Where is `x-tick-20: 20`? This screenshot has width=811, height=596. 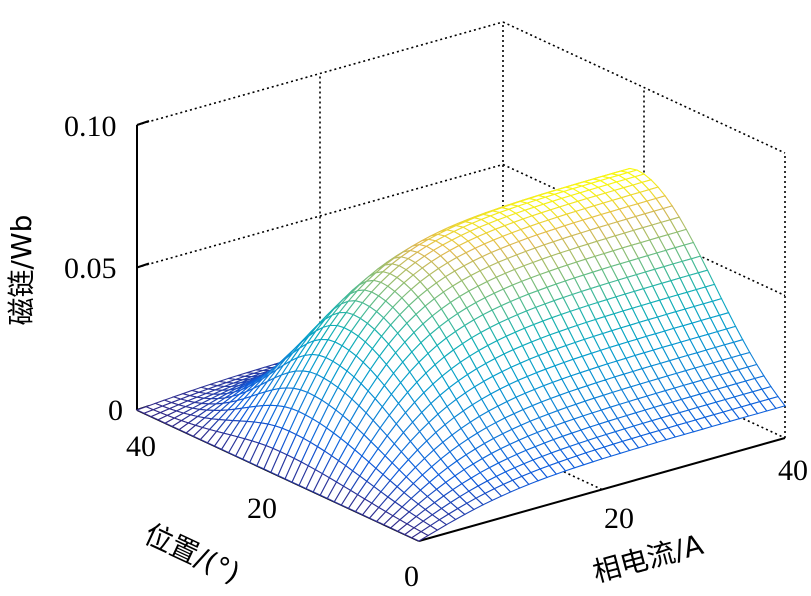
x-tick-20: 20 is located at coordinates (619, 518).